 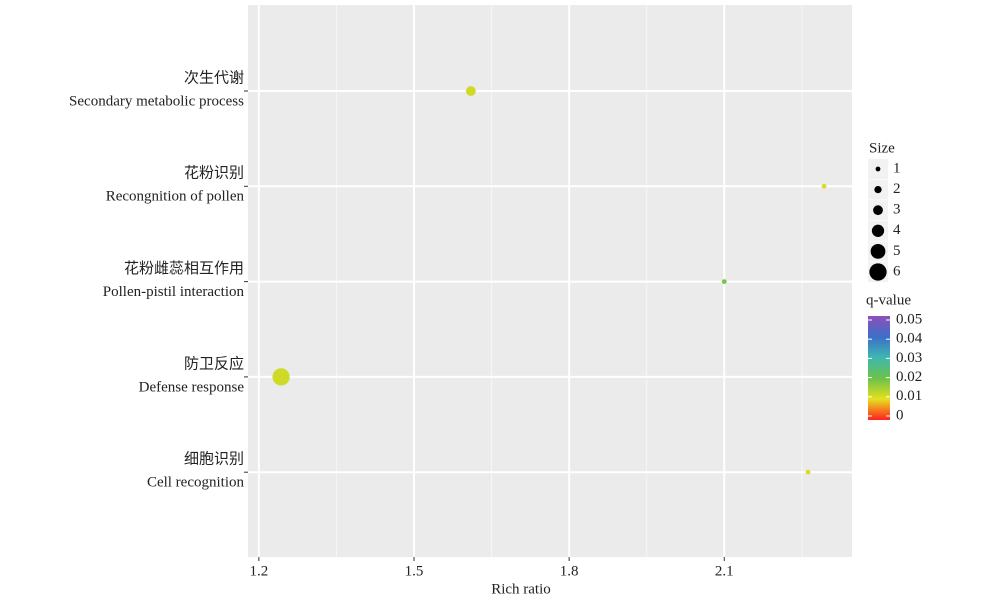 What do you see at coordinates (214, 363) in the screenshot?
I see `y-tick-label-zh: 防卫反应` at bounding box center [214, 363].